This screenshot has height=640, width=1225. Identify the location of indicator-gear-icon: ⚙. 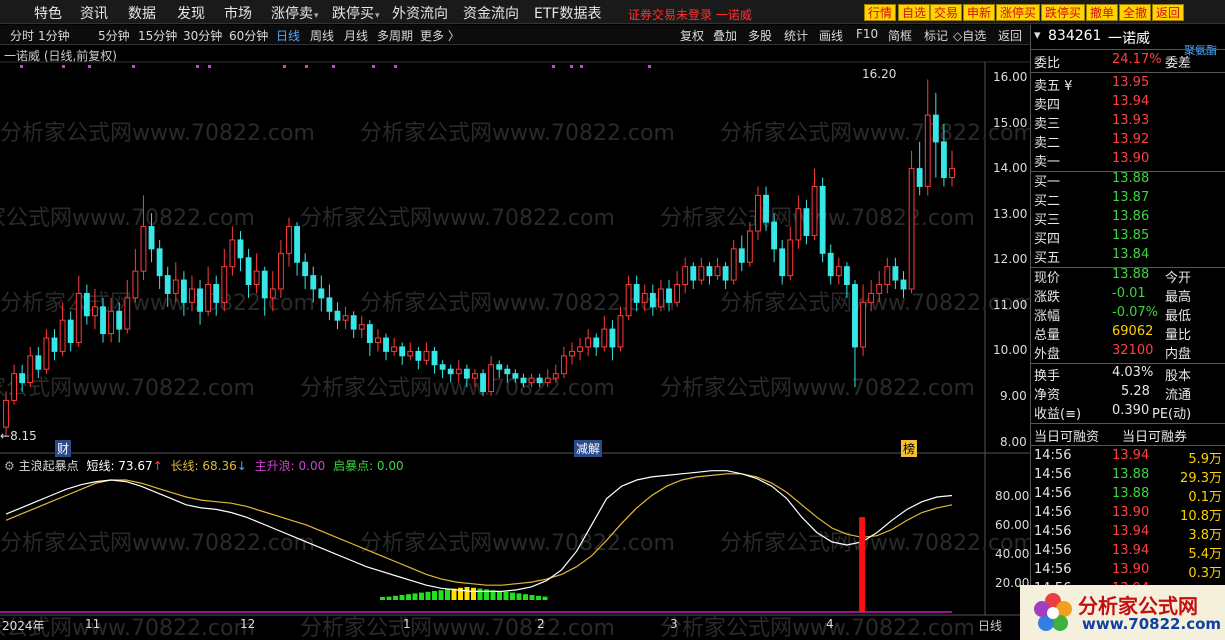
(9, 466).